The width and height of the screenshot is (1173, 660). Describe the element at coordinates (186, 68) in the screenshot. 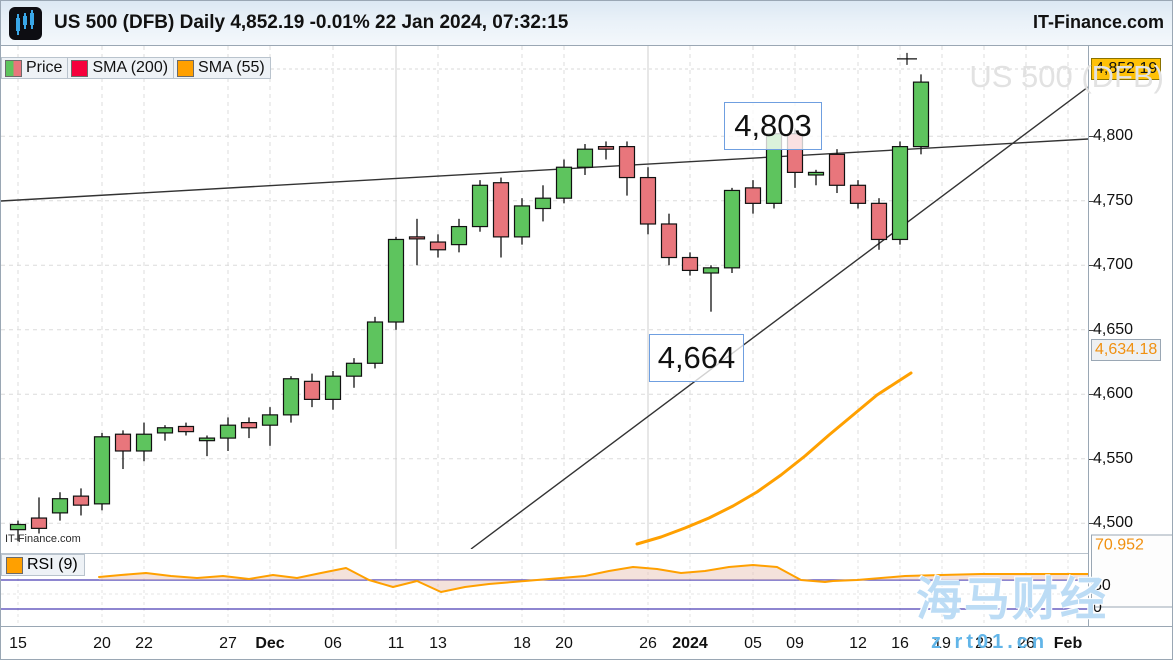

I see `sma55-swatch-icon` at that location.